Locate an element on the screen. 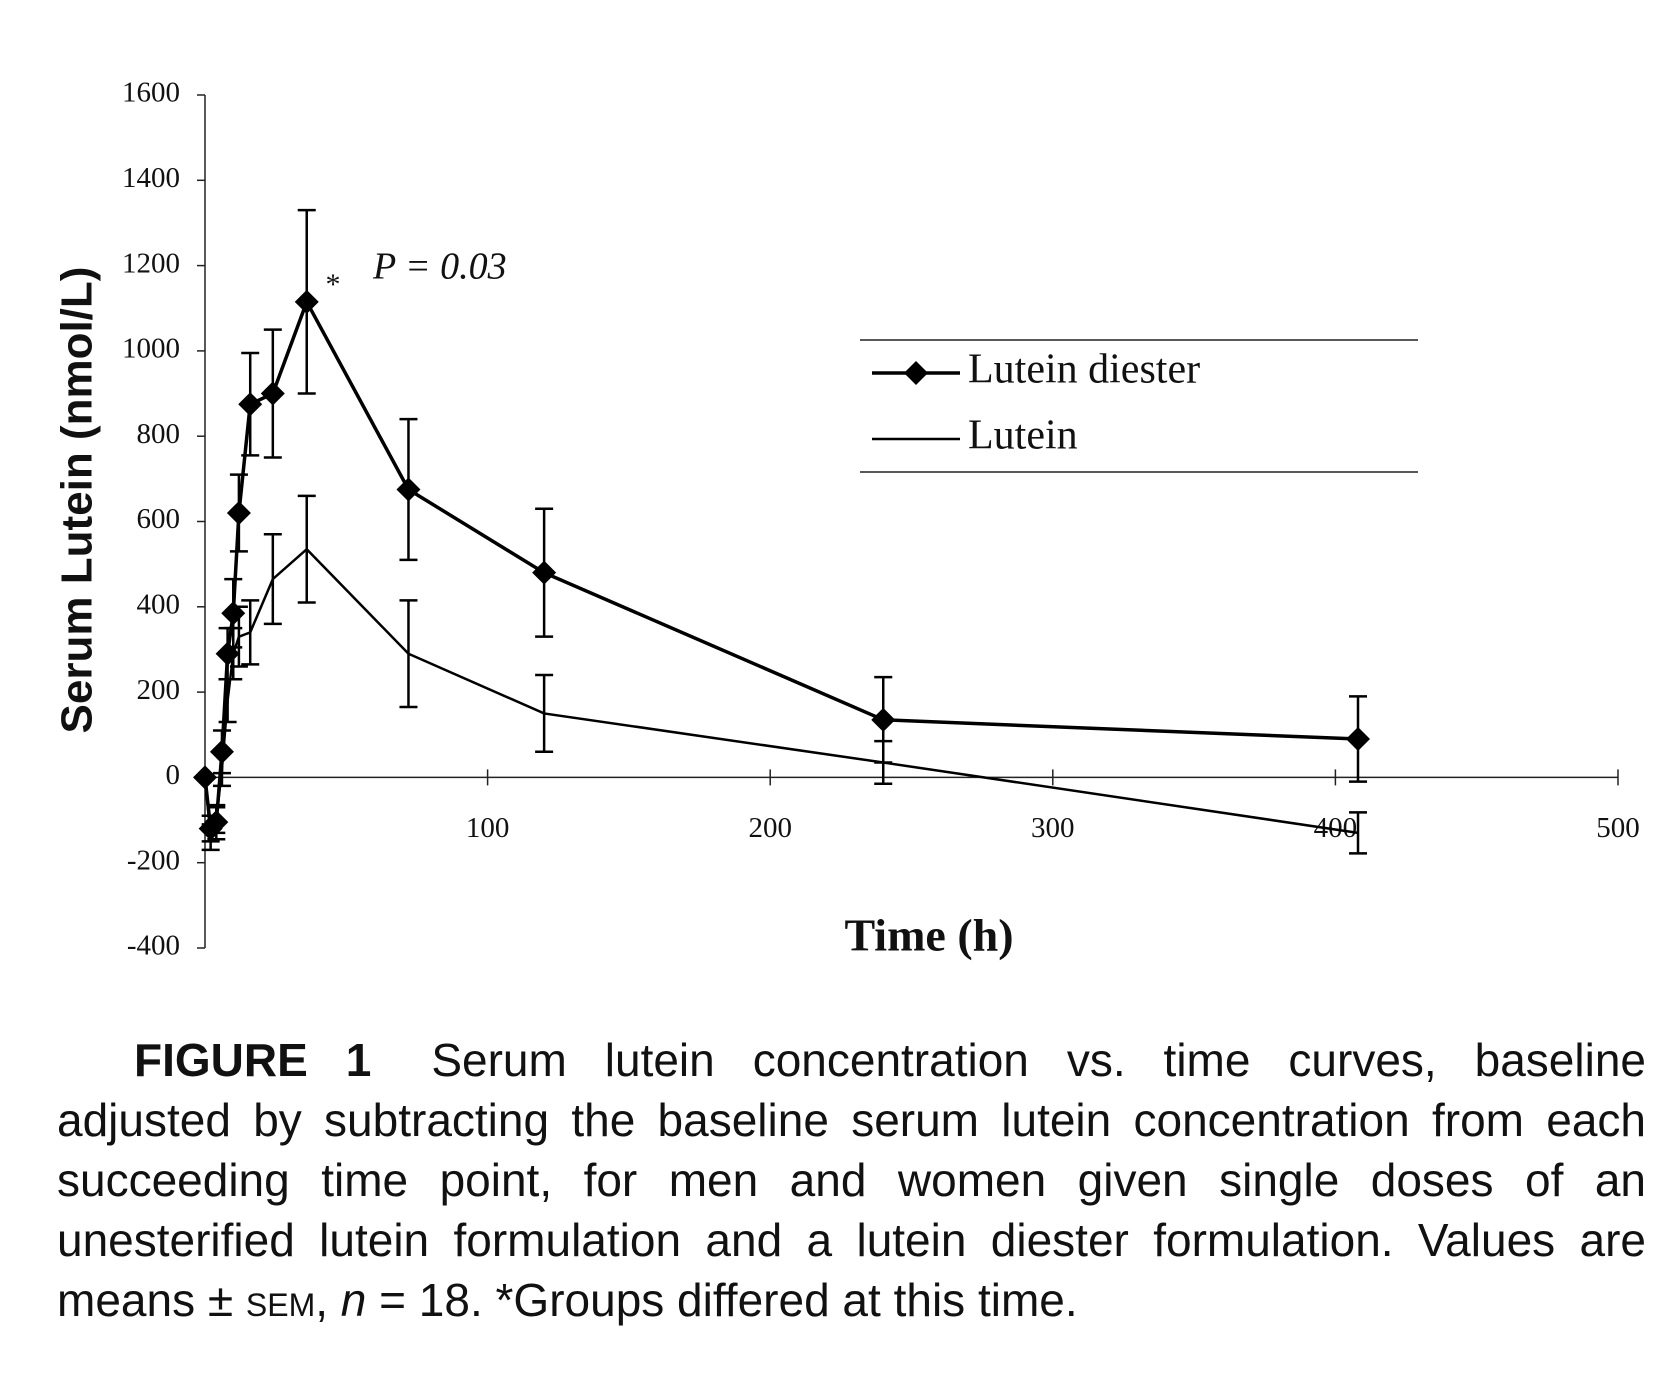 The width and height of the screenshot is (1676, 1397). series-line is located at coordinates (781, 692).